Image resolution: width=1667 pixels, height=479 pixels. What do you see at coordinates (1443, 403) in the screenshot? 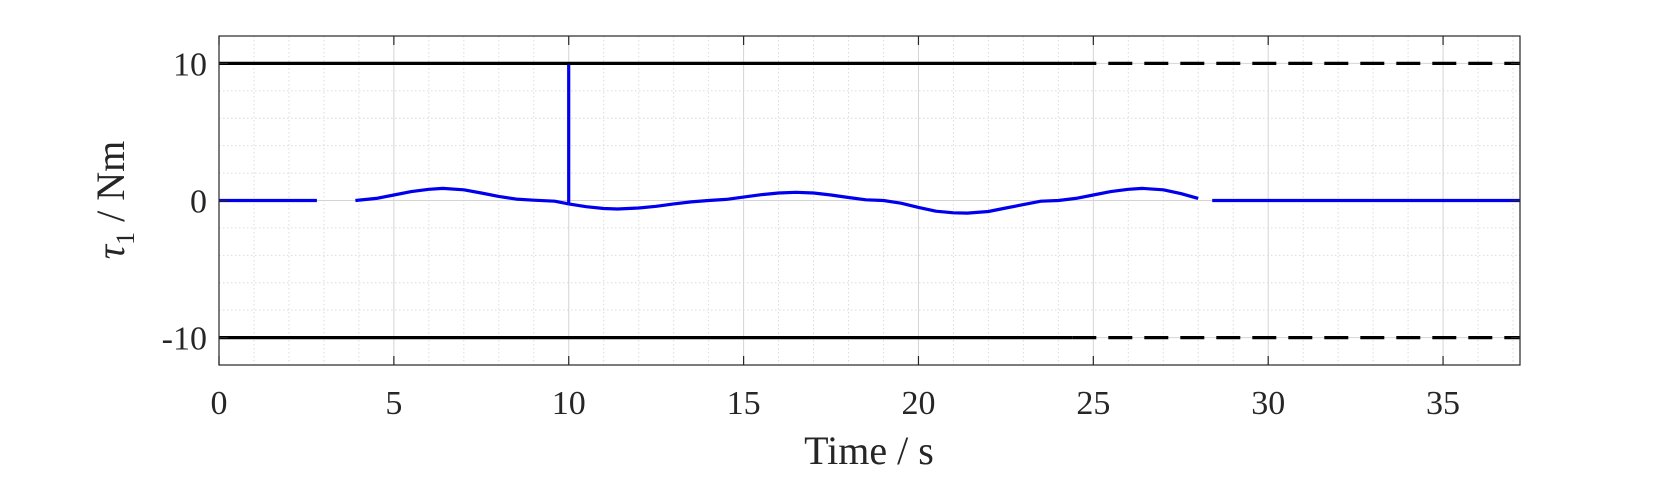
I see `x-tick-label: 35` at bounding box center [1443, 403].